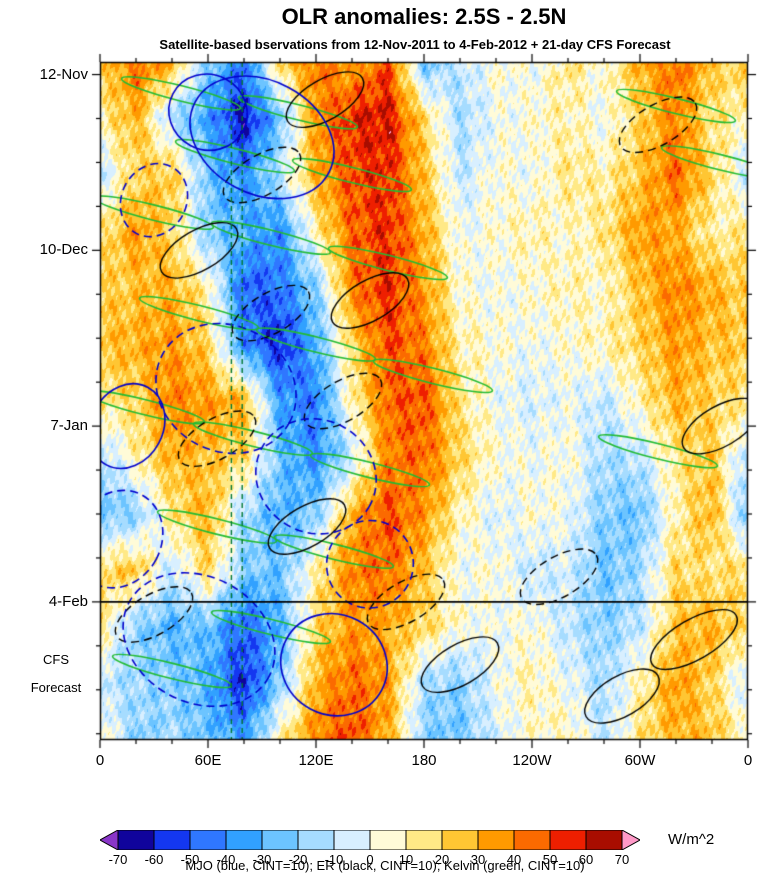  Describe the element at coordinates (56, 659) in the screenshot. I see `cfs-label-line1: CFS` at that location.